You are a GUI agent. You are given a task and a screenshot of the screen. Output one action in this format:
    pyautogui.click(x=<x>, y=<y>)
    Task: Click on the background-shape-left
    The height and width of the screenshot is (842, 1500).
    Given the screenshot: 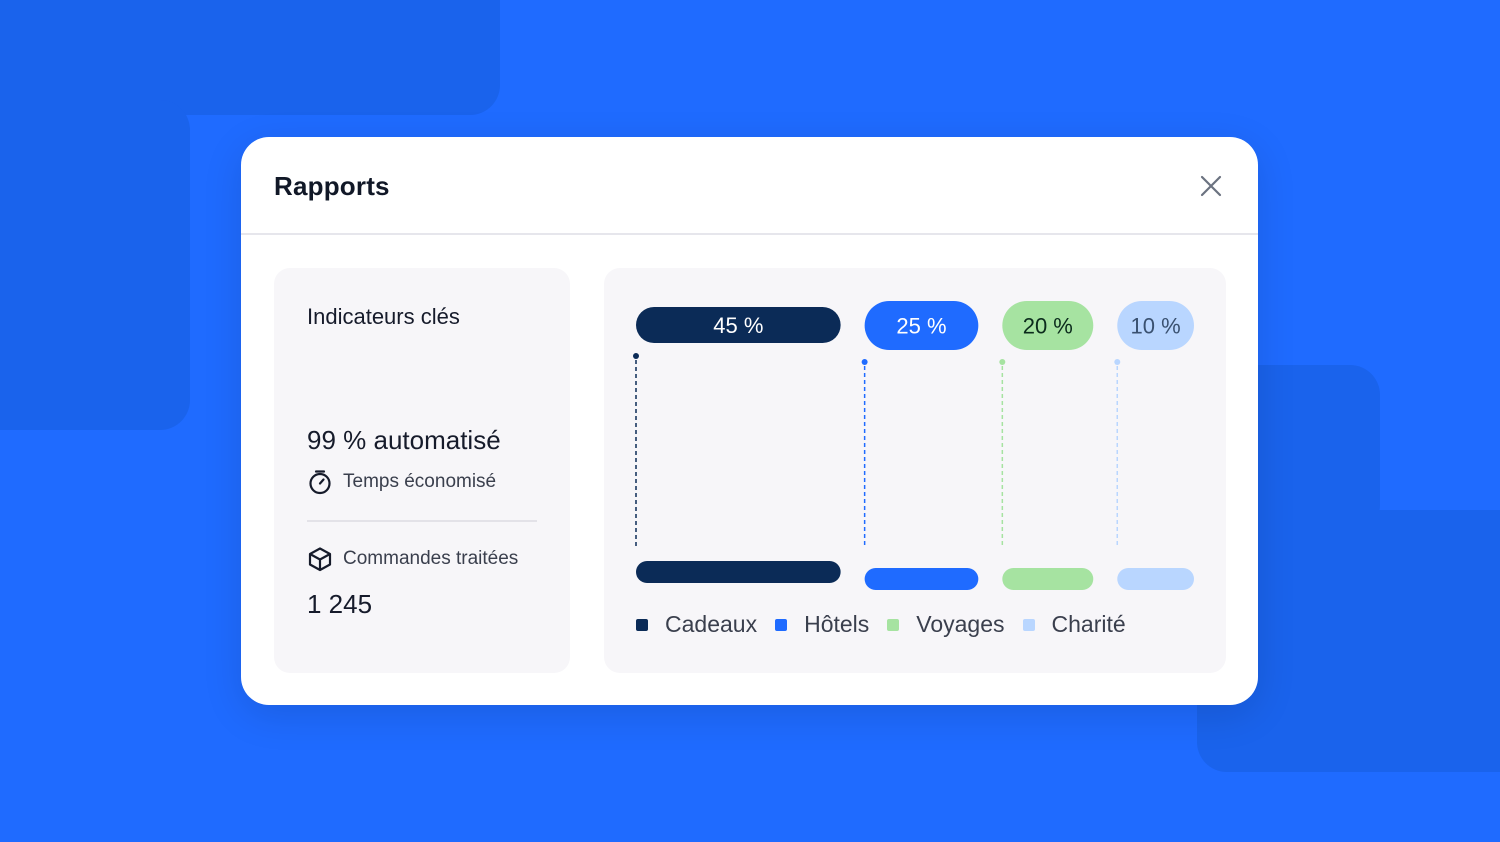 What is the action you would take?
    pyautogui.click(x=95, y=265)
    